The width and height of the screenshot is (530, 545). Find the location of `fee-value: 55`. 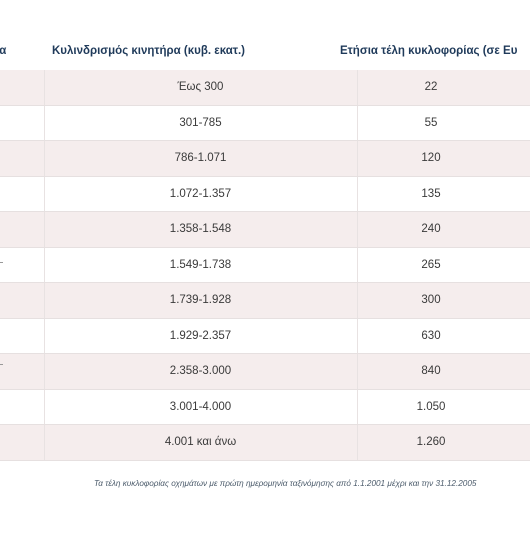

fee-value: 55 is located at coordinates (431, 122).